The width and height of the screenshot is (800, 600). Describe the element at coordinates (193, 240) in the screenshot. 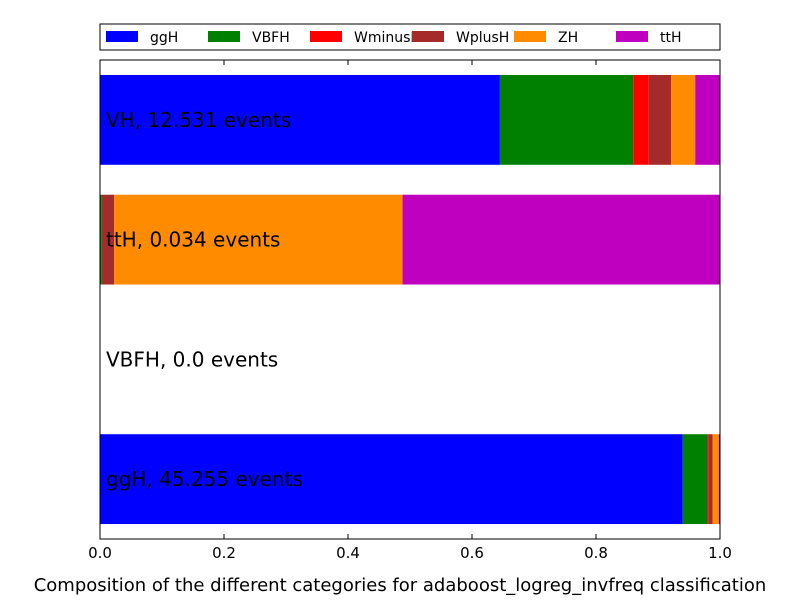

I see `bar-label-1: ttH, 0.034 events` at that location.